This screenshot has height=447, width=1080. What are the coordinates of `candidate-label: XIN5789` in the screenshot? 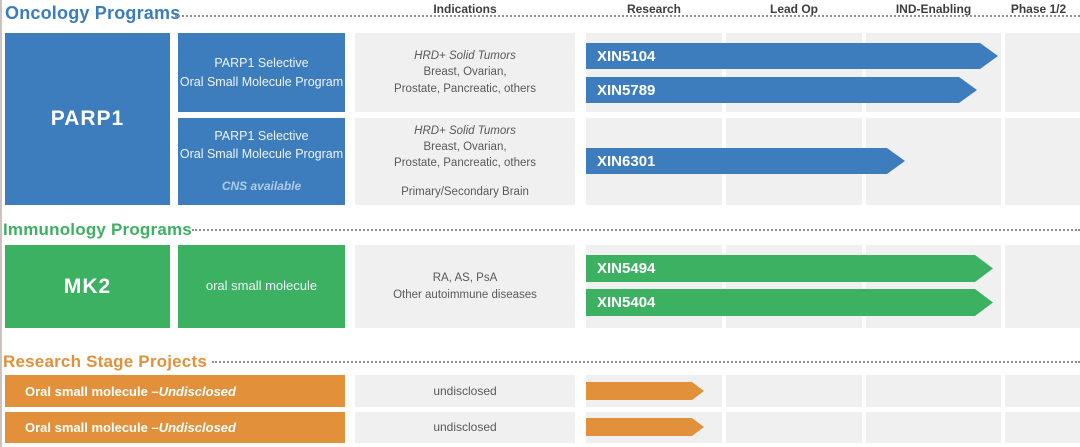 It's located at (626, 90).